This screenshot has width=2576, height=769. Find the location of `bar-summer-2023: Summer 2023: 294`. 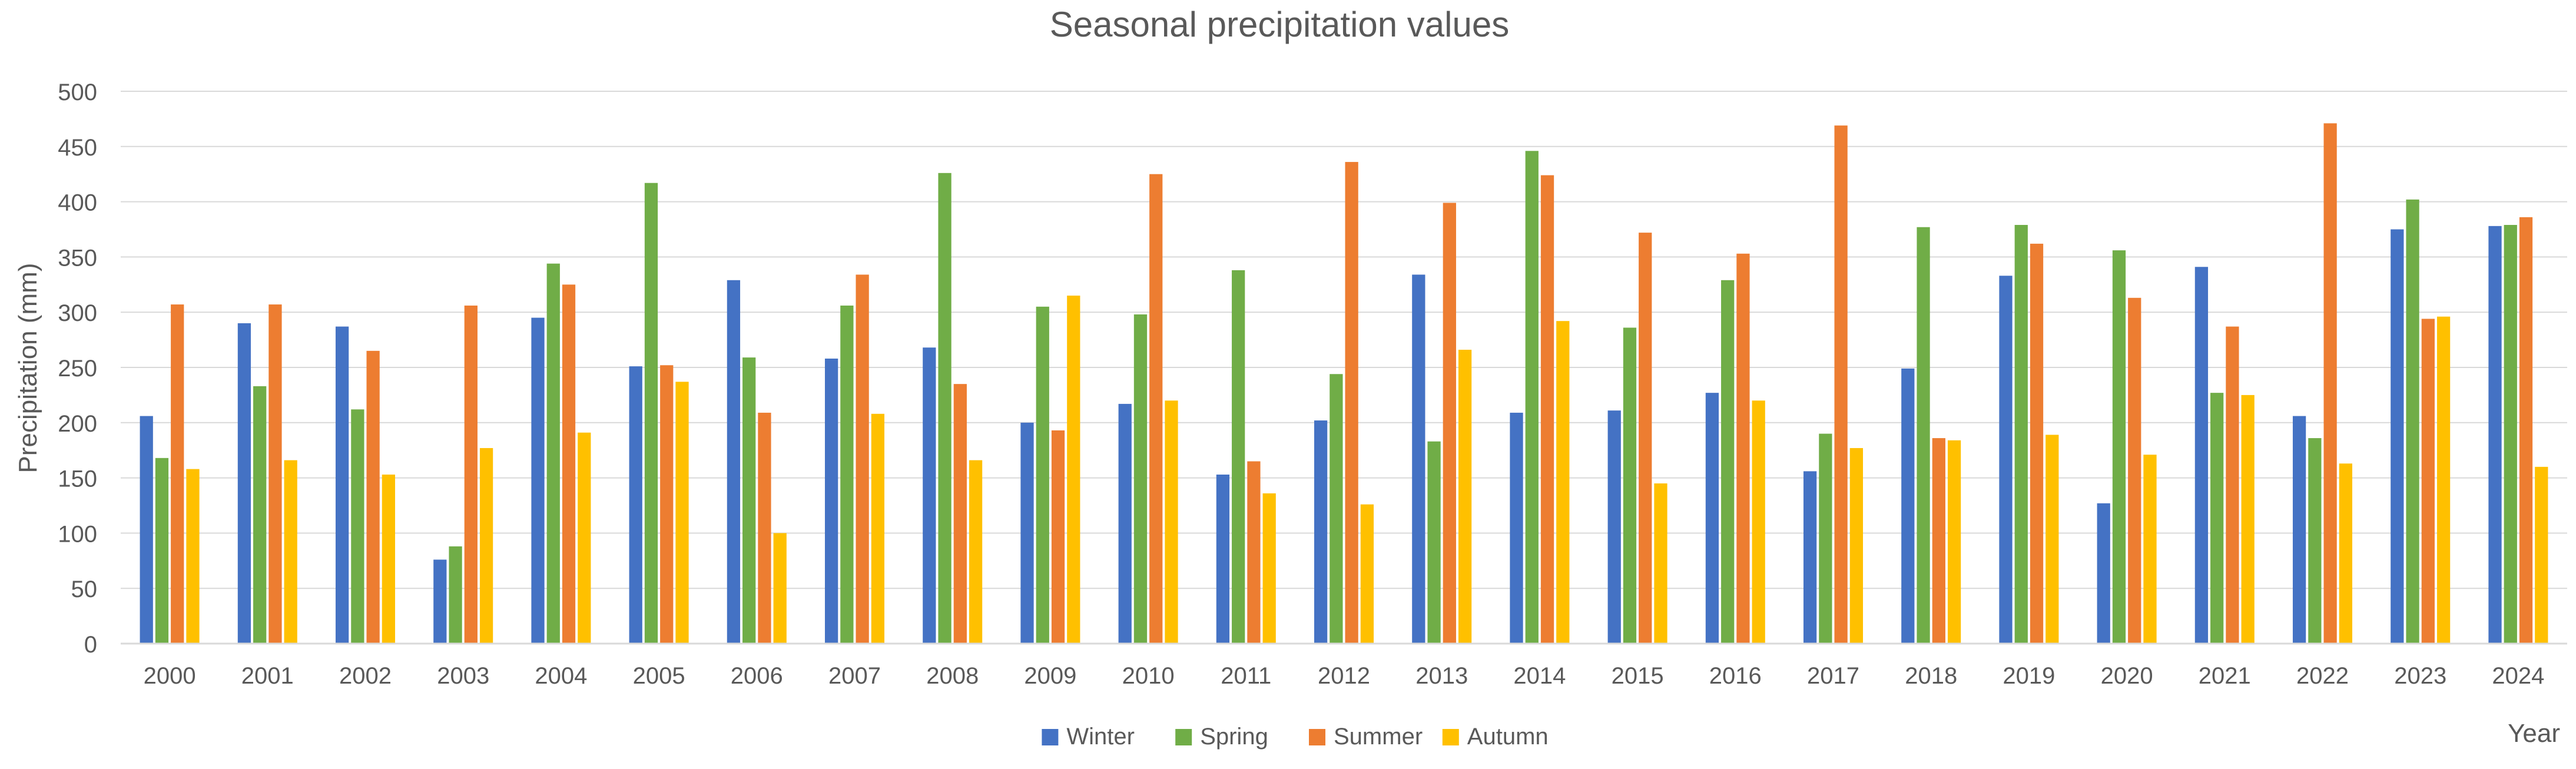

bar-summer-2023: Summer 2023: 294 is located at coordinates (2428, 481).